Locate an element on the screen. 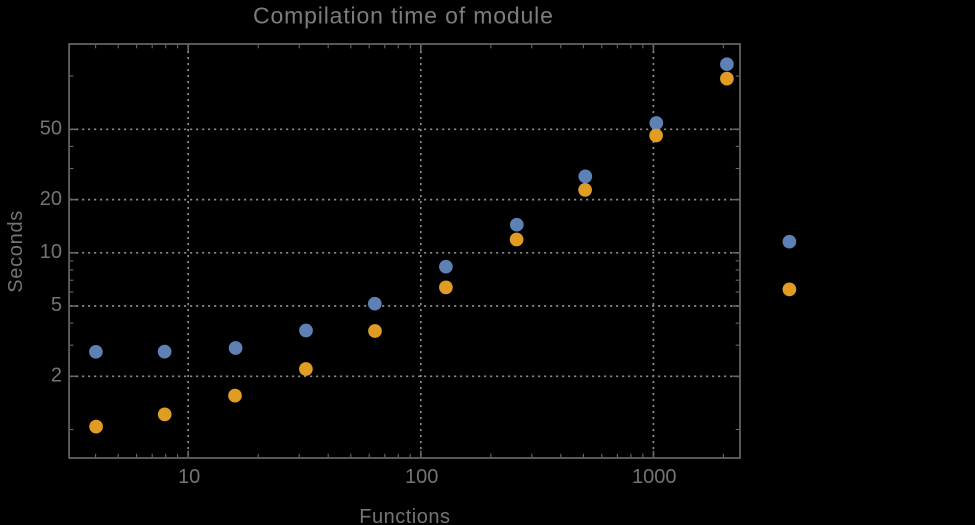 This screenshot has width=975, height=525. svg-text: Compilation time of module is located at coordinates (403, 16).